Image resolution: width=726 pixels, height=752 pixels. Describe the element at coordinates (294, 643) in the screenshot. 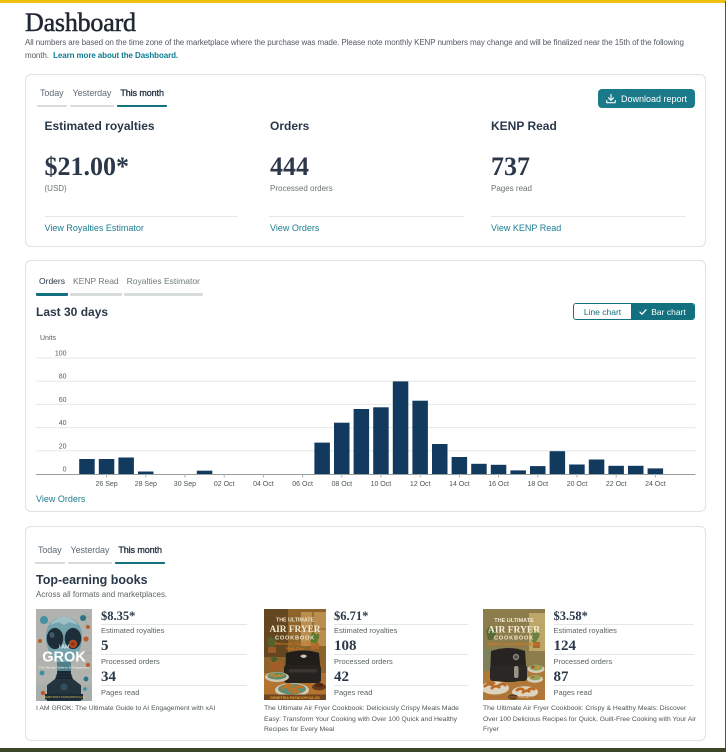

I see `svg-text: Deliciously Crispy Meals` at that location.